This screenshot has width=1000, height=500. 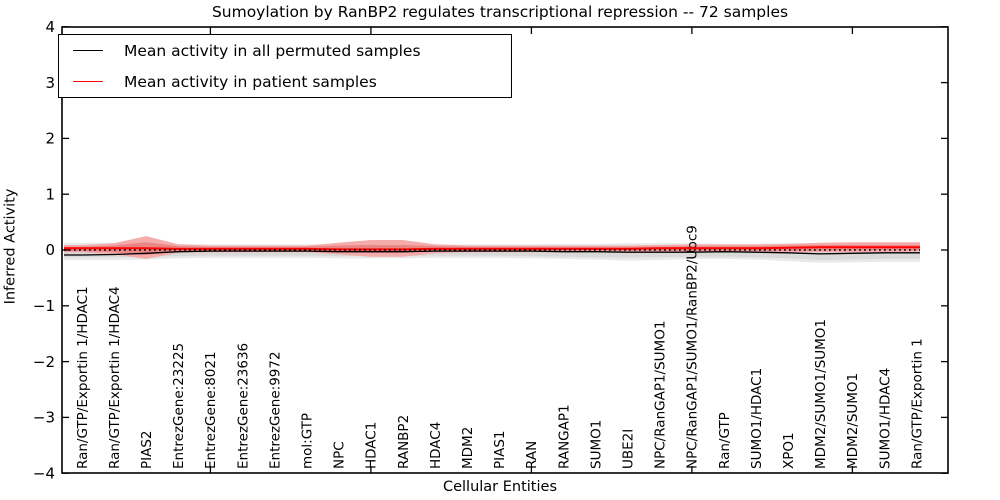 I want to click on legend-label-permuted: Mean activity in all permuted samples, so click(x=272, y=50).